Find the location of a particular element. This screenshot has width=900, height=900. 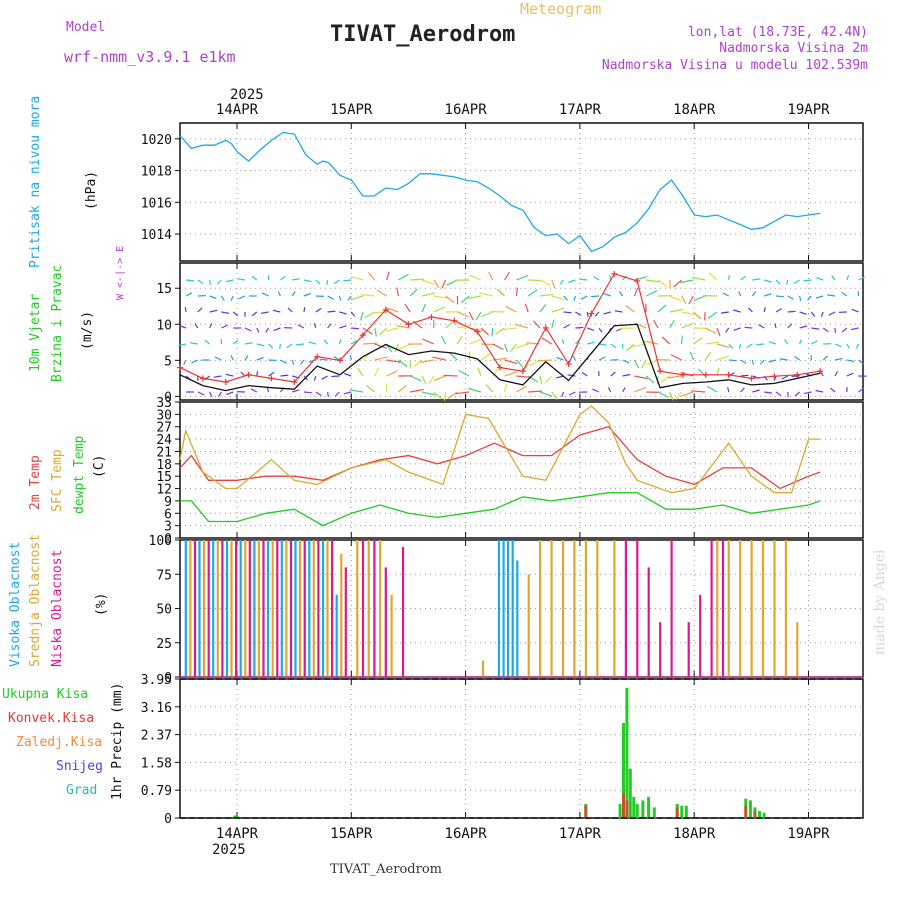

day-label-top: 17APR is located at coordinates (580, 110).